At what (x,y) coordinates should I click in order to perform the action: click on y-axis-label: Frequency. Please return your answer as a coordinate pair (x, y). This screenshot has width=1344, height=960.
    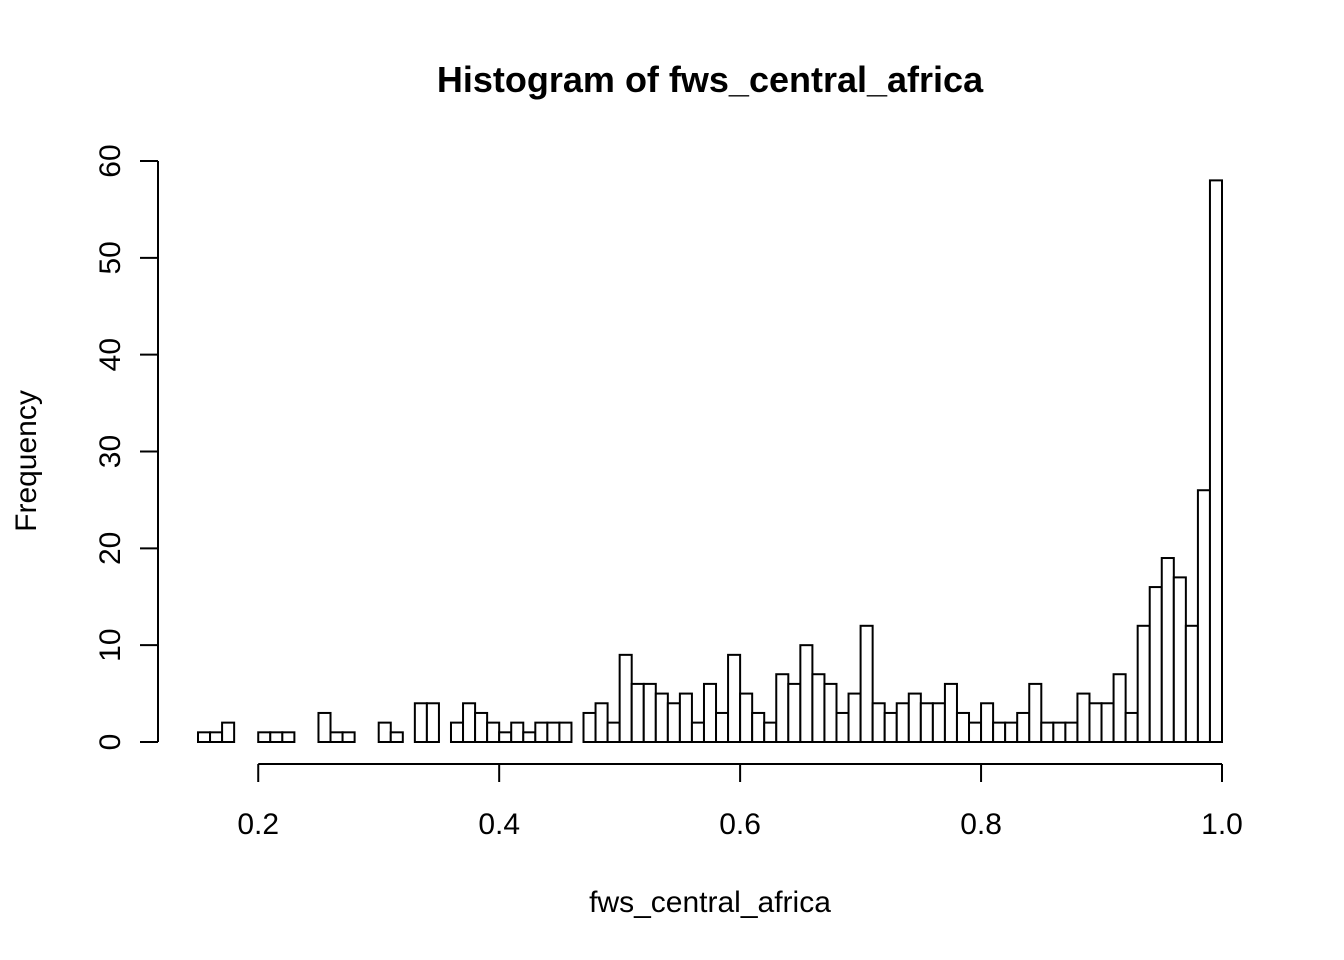
    Looking at the image, I should click on (26, 461).